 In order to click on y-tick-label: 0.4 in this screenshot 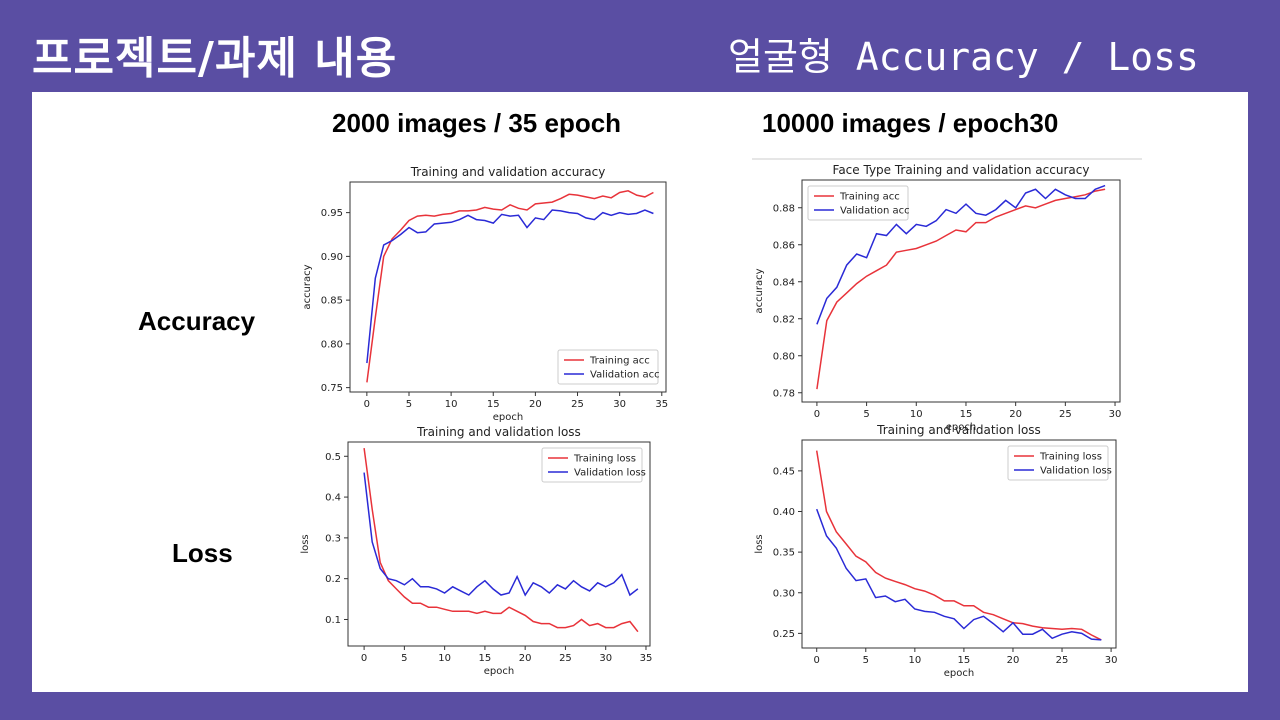, I will do `click(333, 498)`.